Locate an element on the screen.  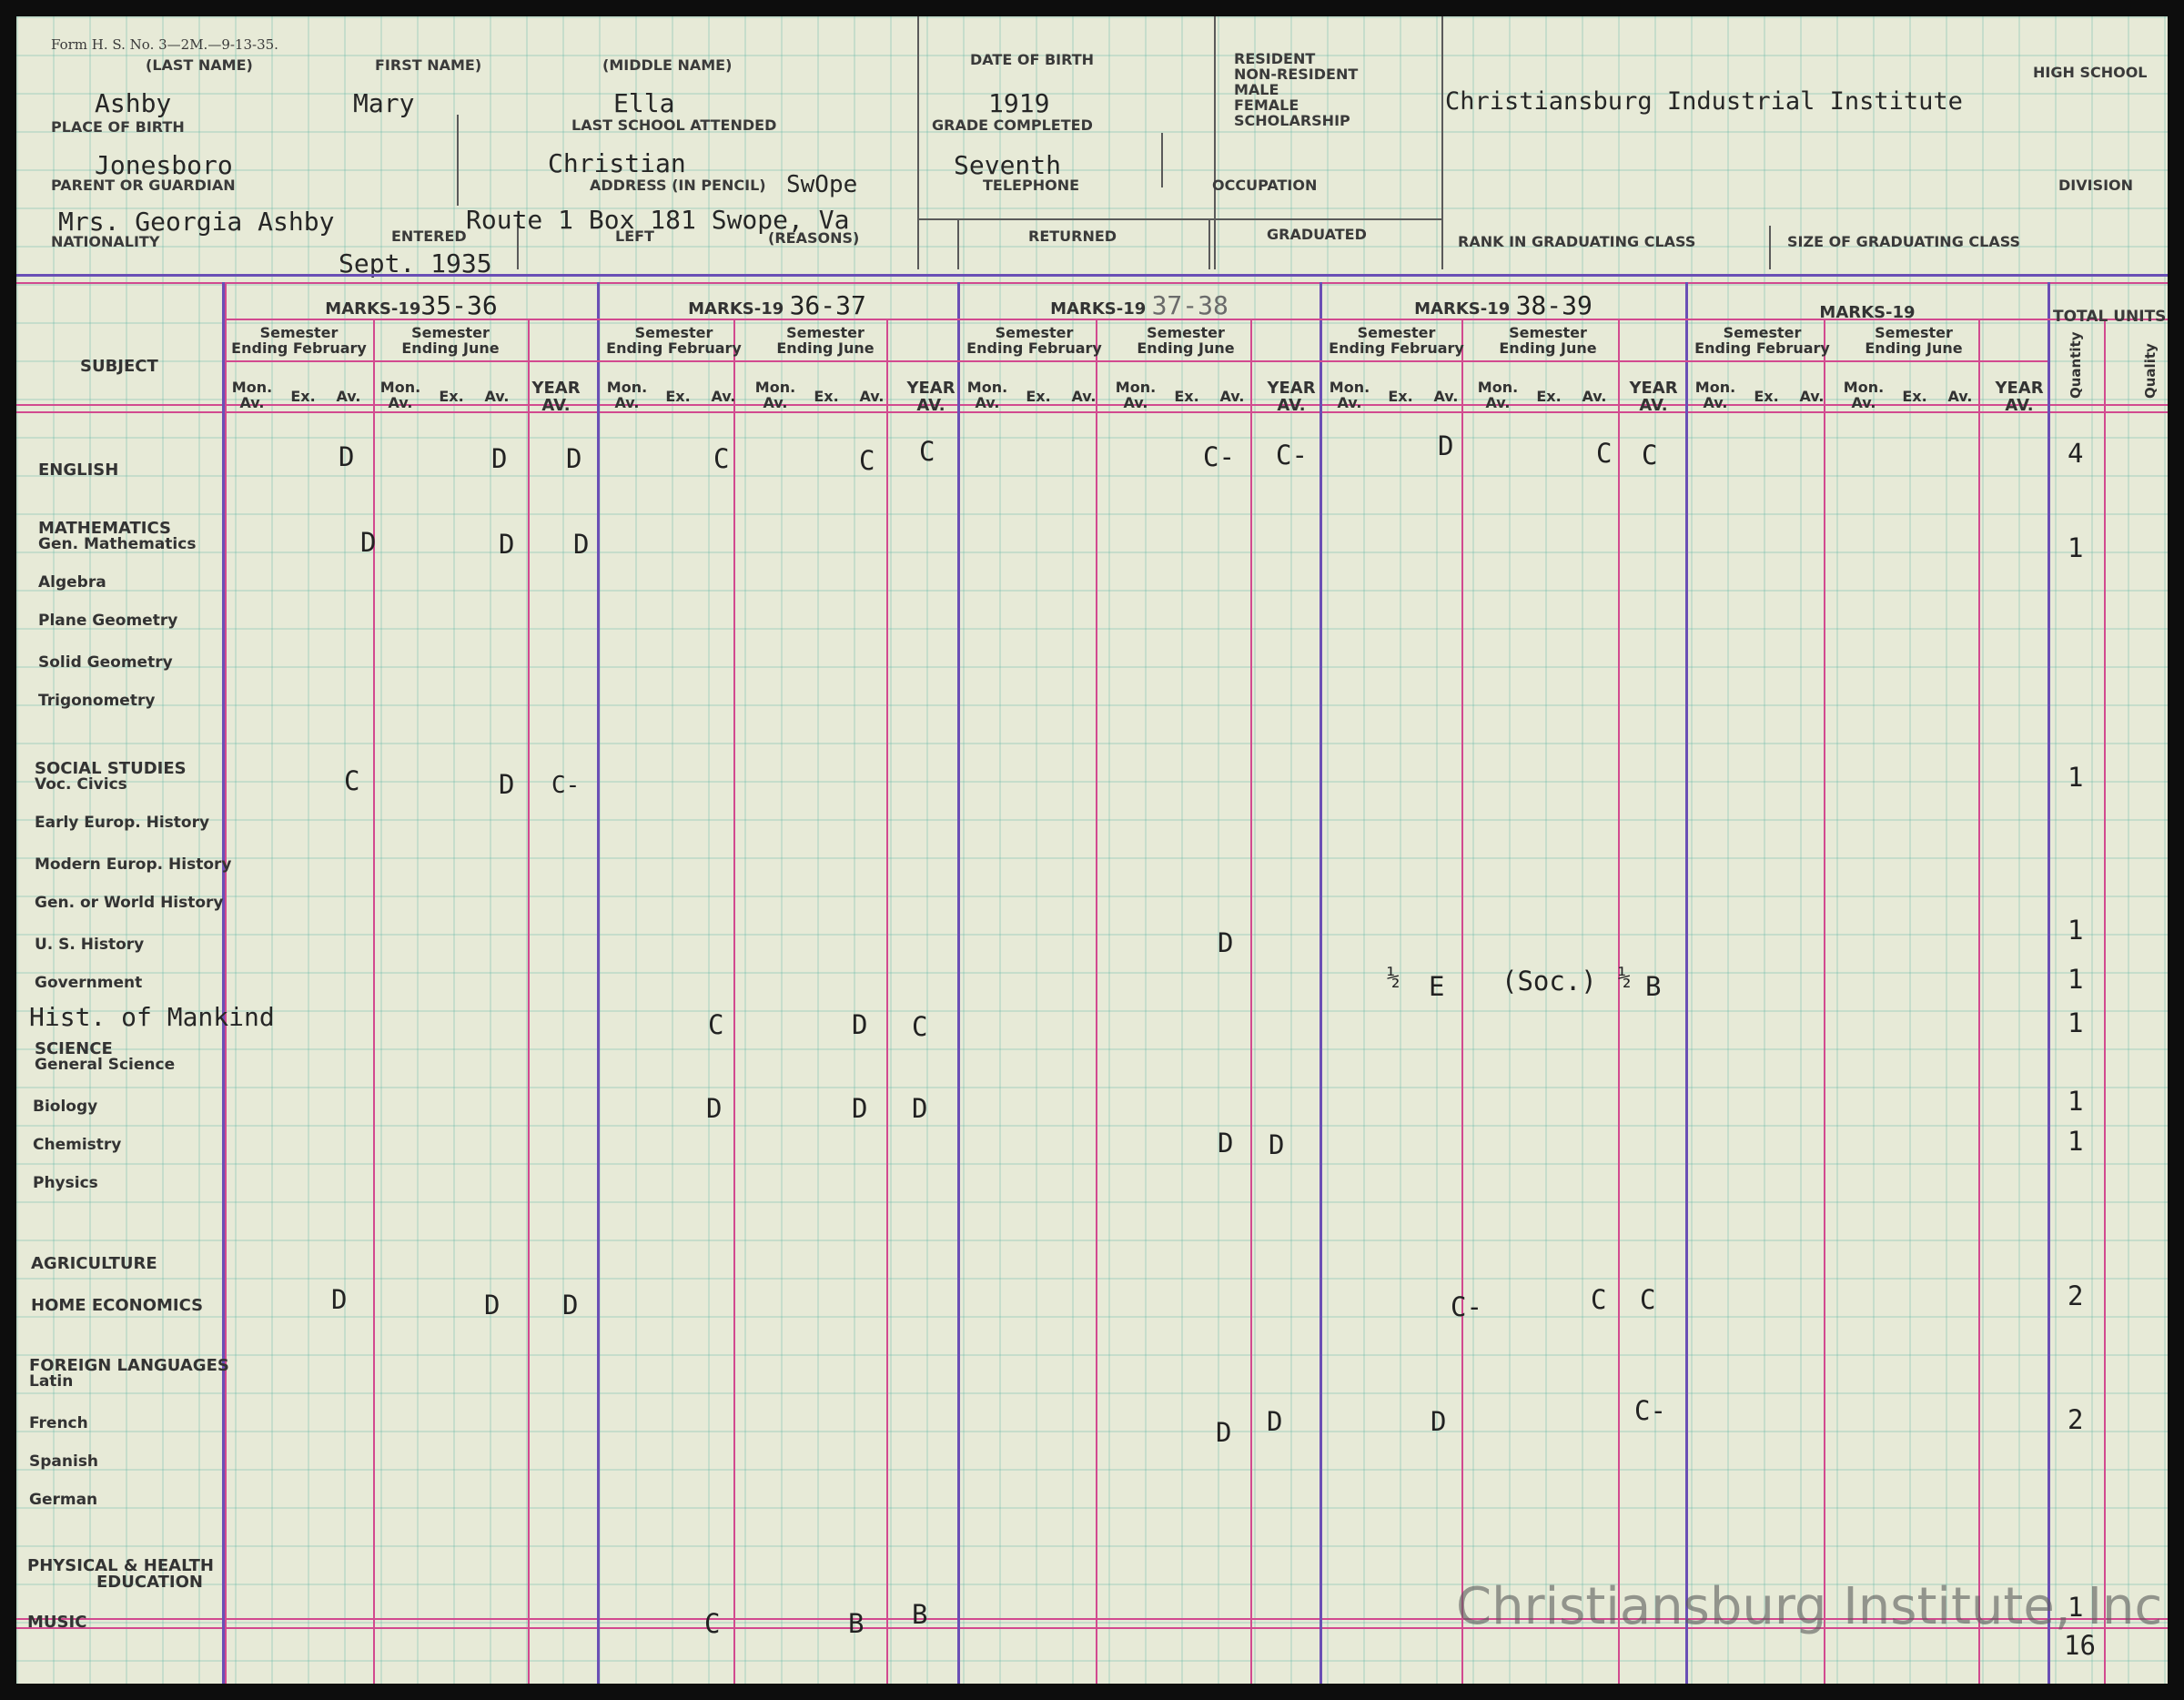
subject-german: German is located at coordinates (63, 1500).